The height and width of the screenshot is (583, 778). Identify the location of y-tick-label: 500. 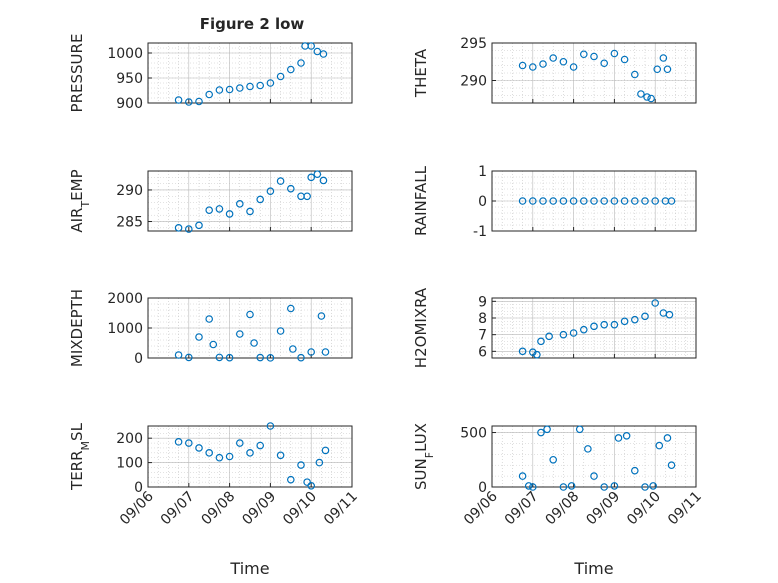
(473, 434).